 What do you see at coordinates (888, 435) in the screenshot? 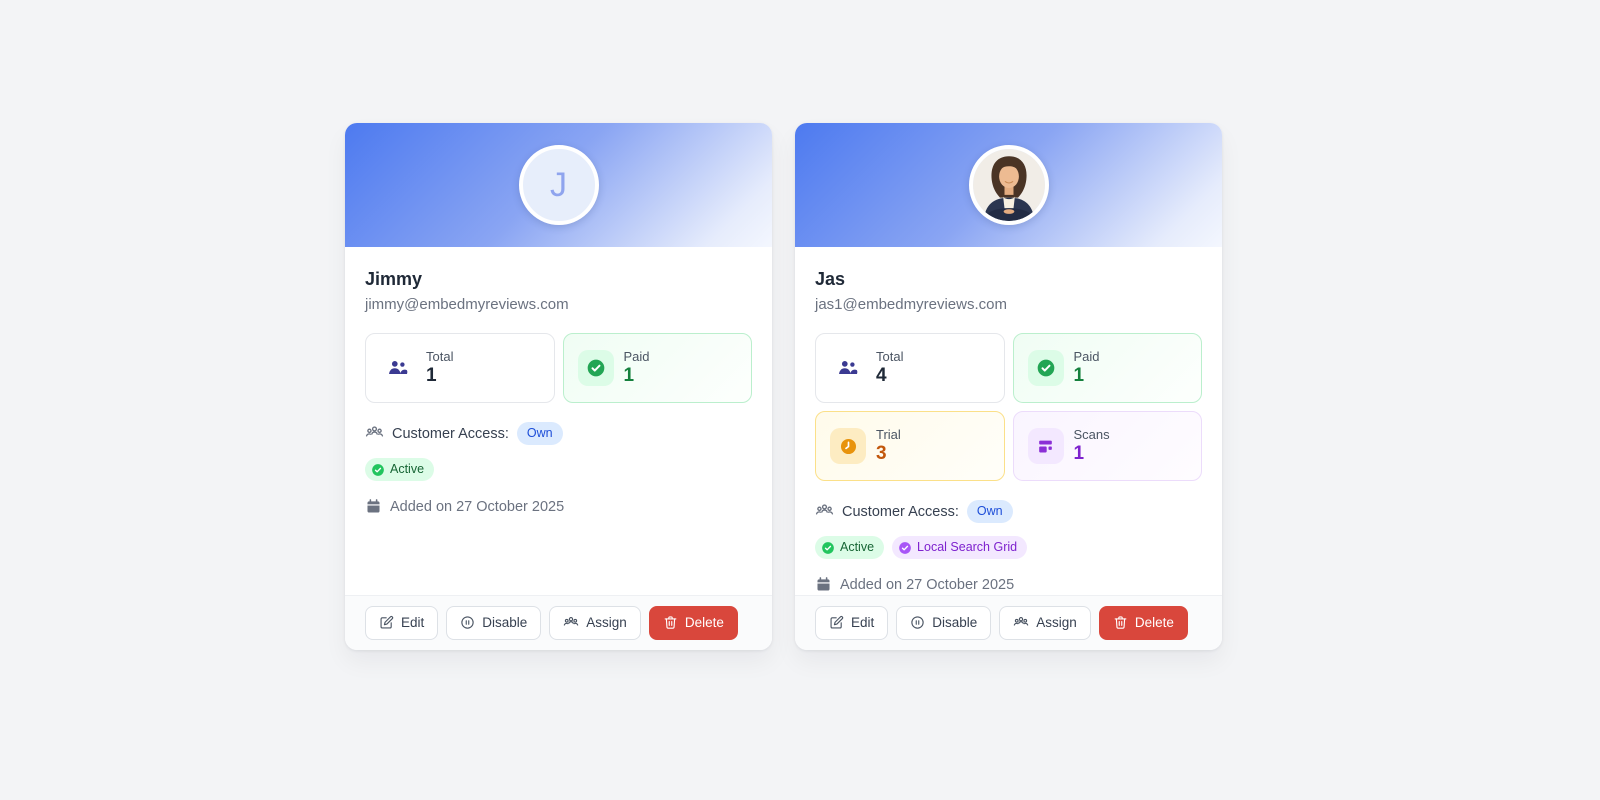
I see `stat-label: Trial` at bounding box center [888, 435].